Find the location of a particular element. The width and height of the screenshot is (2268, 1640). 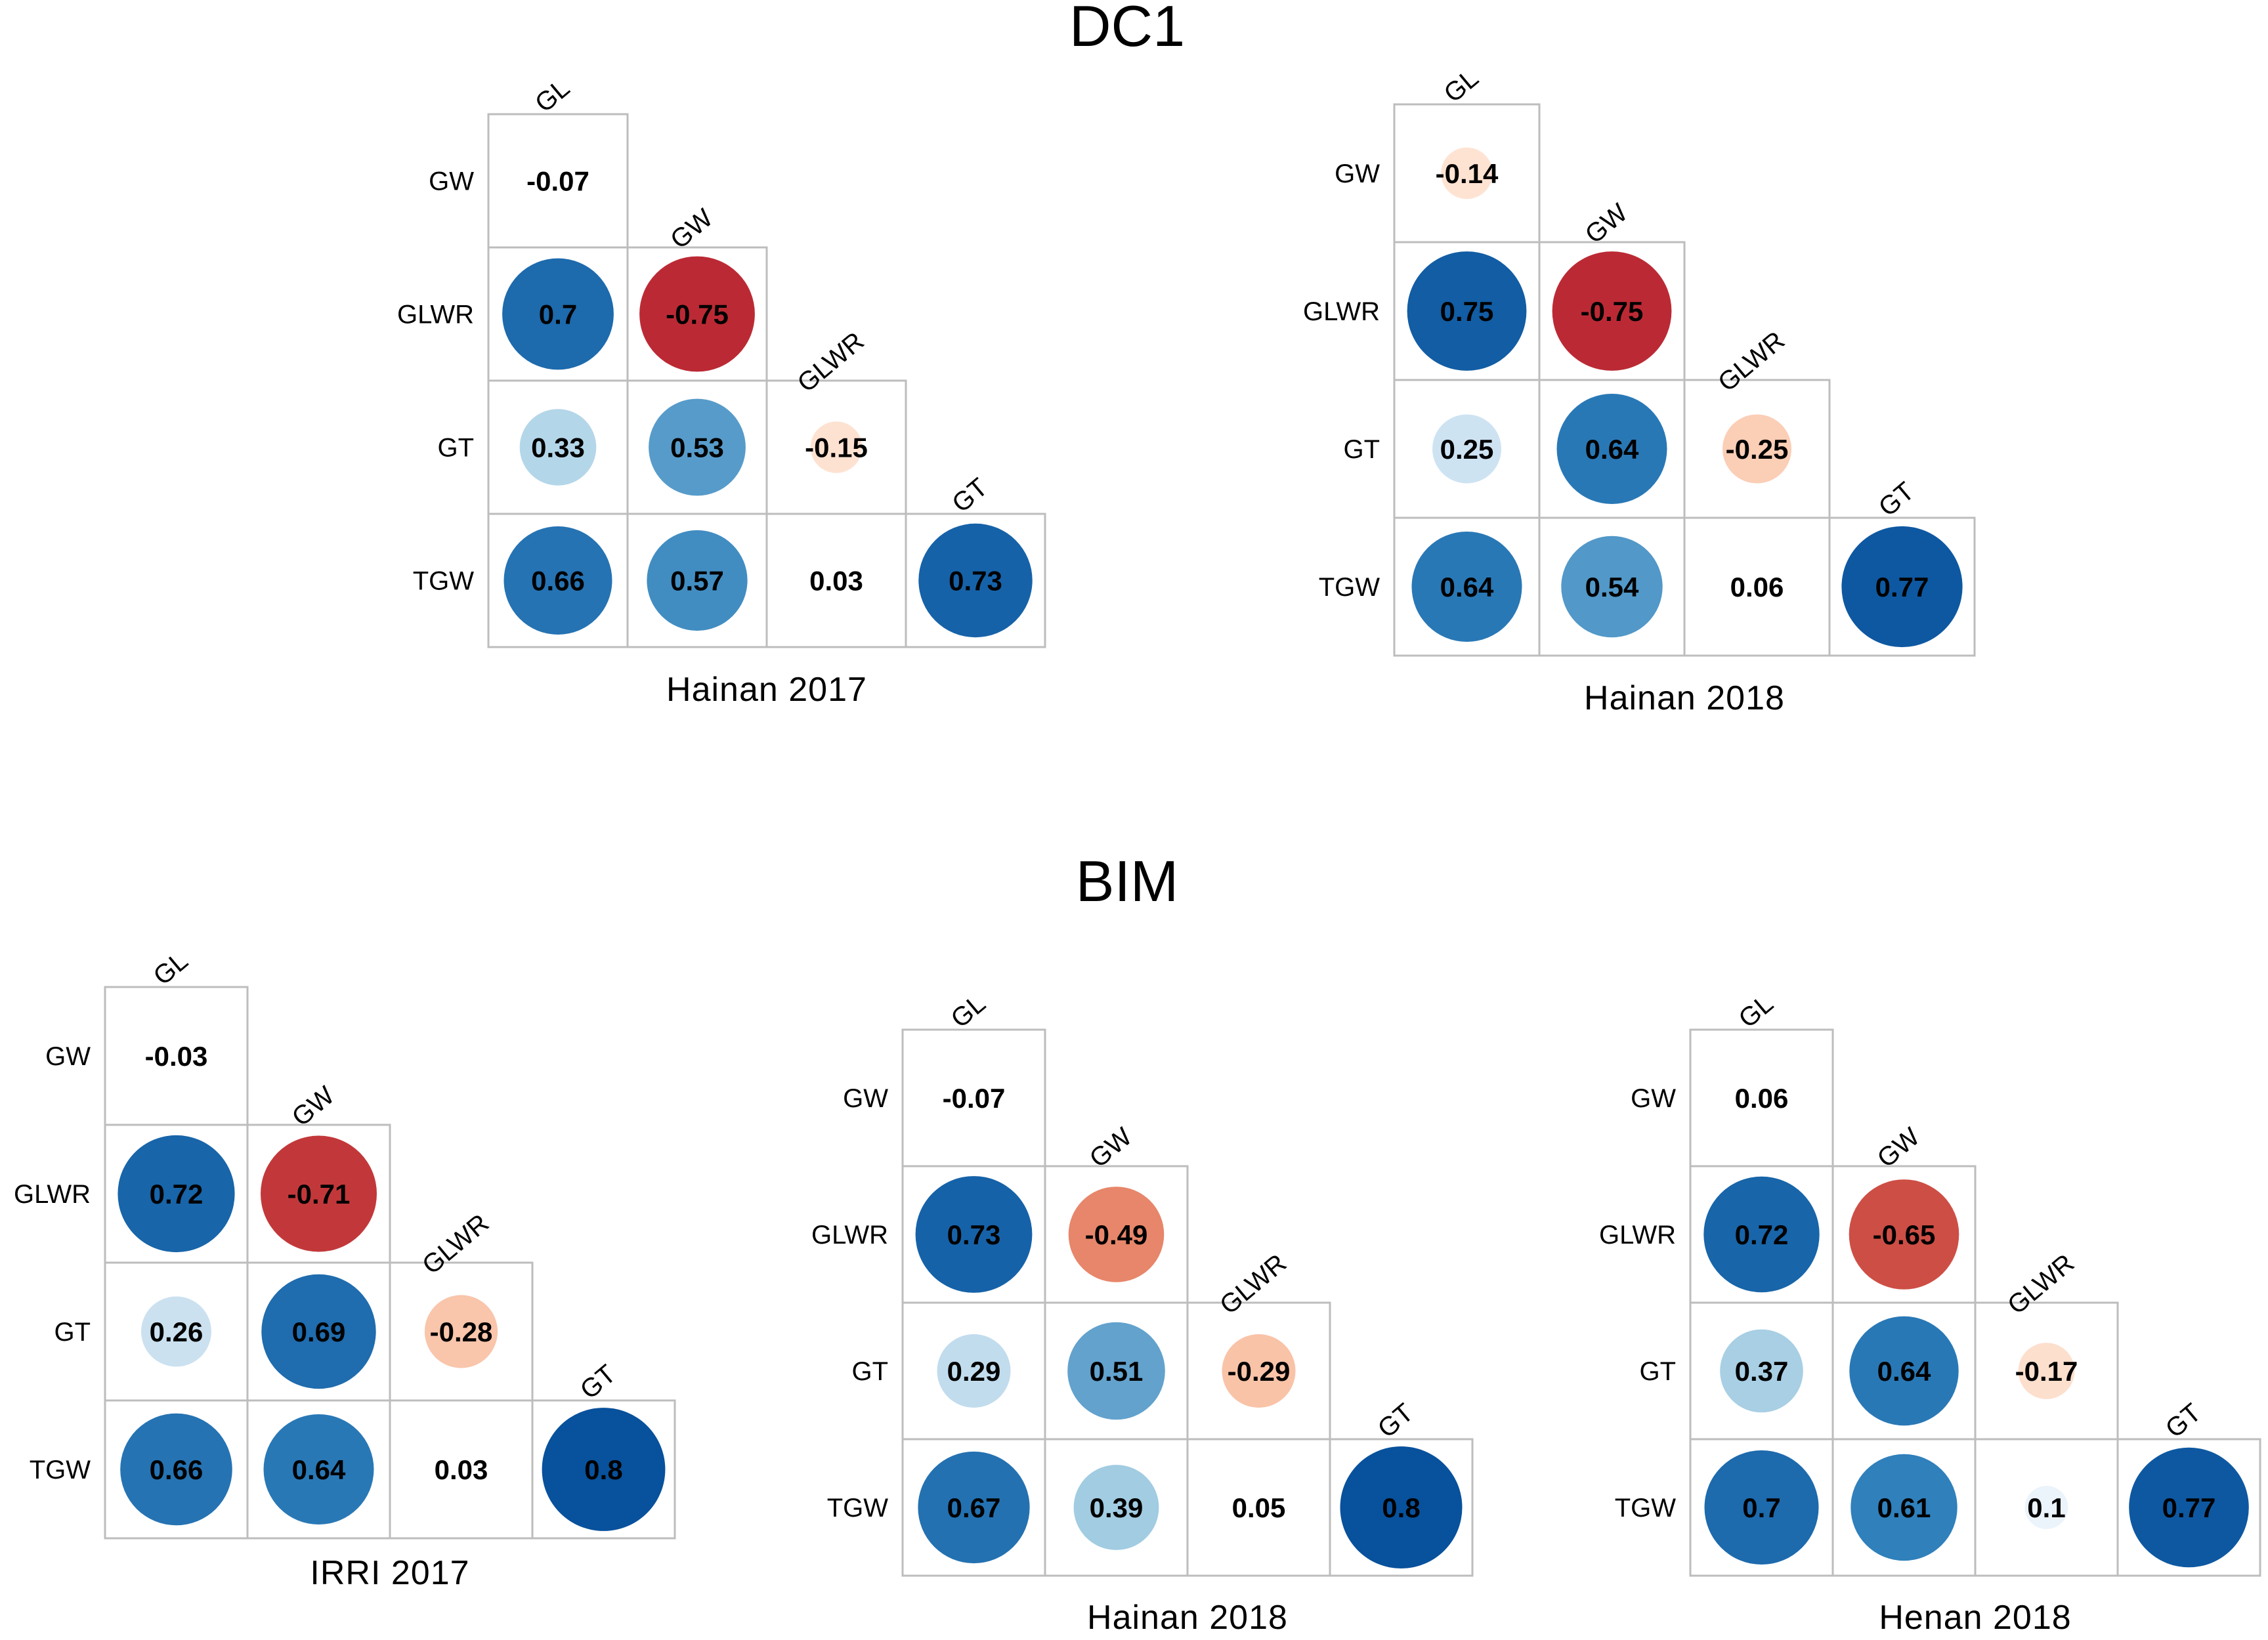

correlation-value: 0.05 is located at coordinates (1259, 1507).